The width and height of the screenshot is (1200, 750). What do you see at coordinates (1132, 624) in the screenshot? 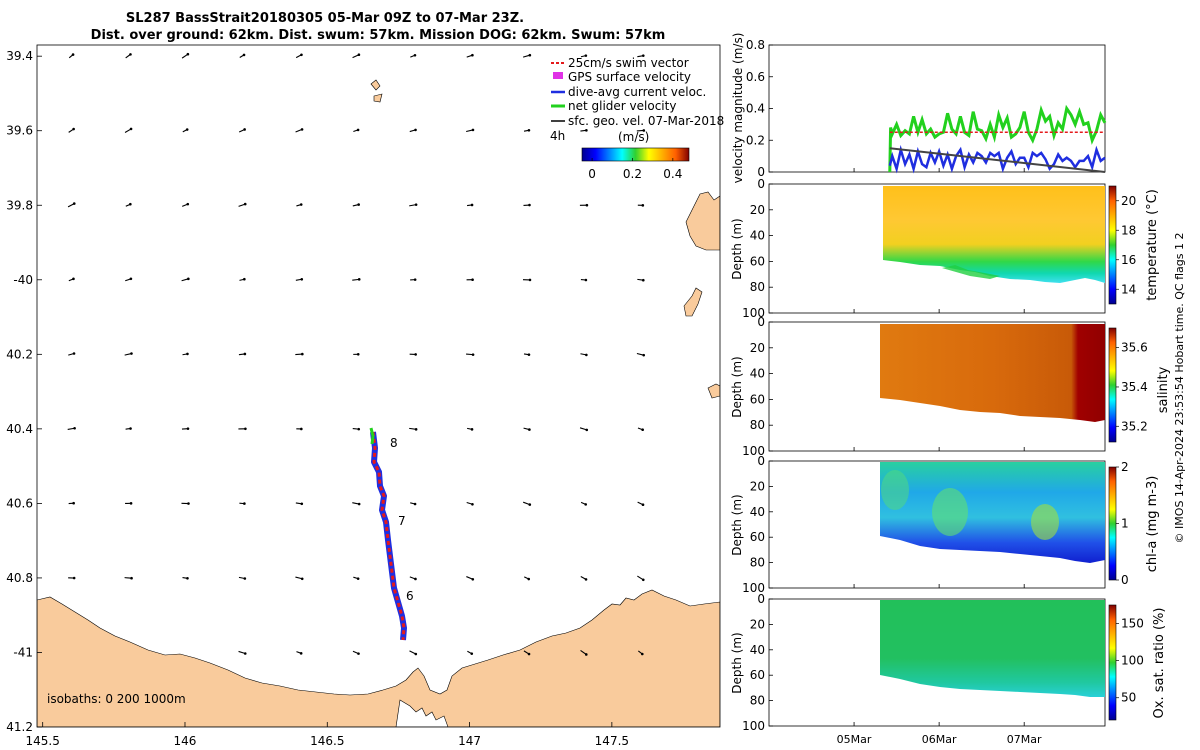
I see `colorbar-tick-label: 150` at bounding box center [1132, 624].